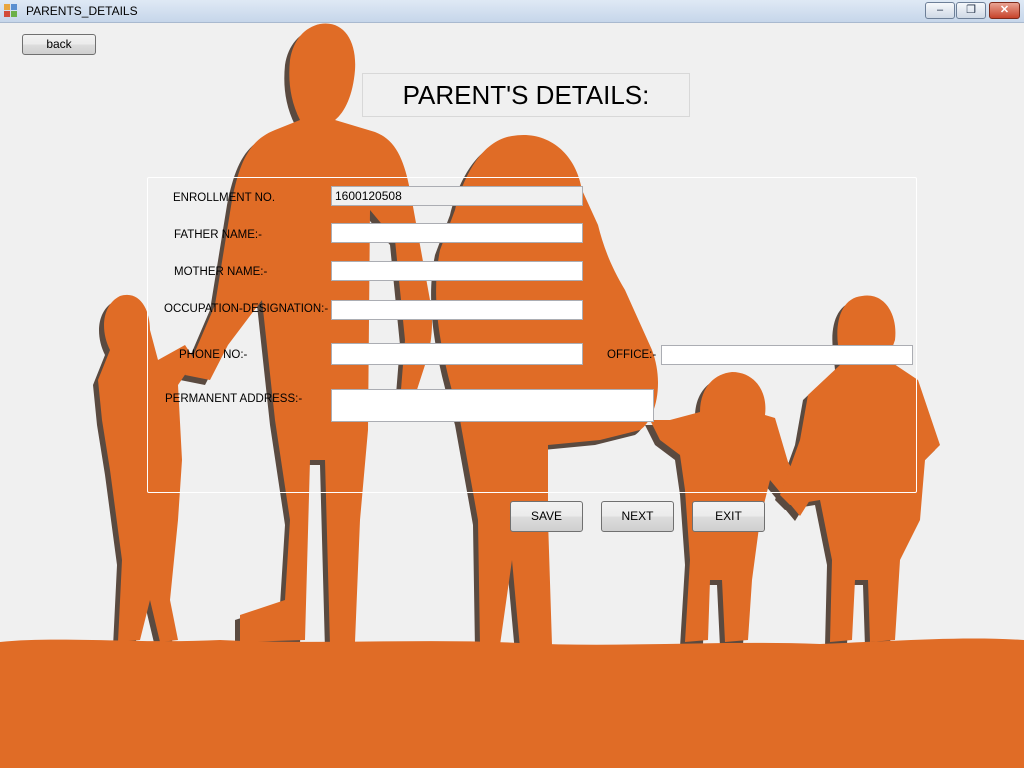 This screenshot has height=768, width=1024. Describe the element at coordinates (546, 516) in the screenshot. I see `save-button: SAVE` at that location.